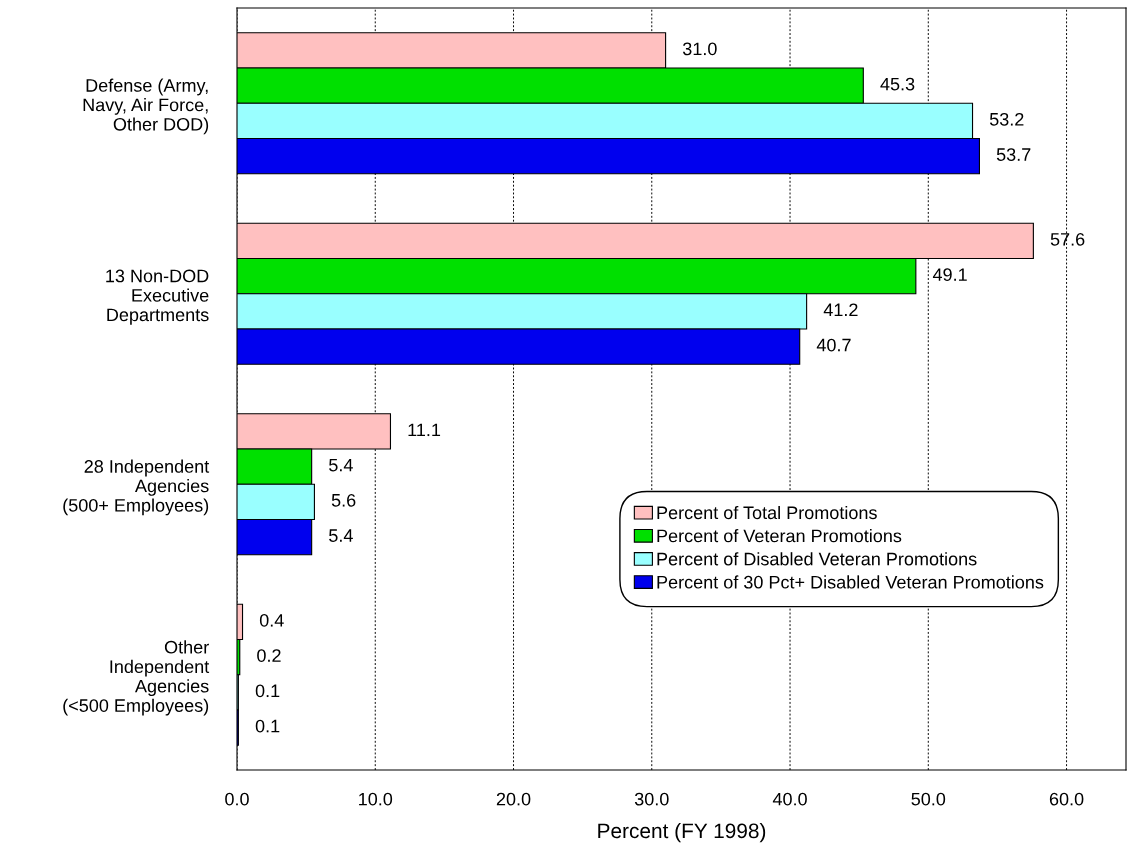 The image size is (1128, 850). I want to click on x-tick-label: 10.0, so click(376, 799).